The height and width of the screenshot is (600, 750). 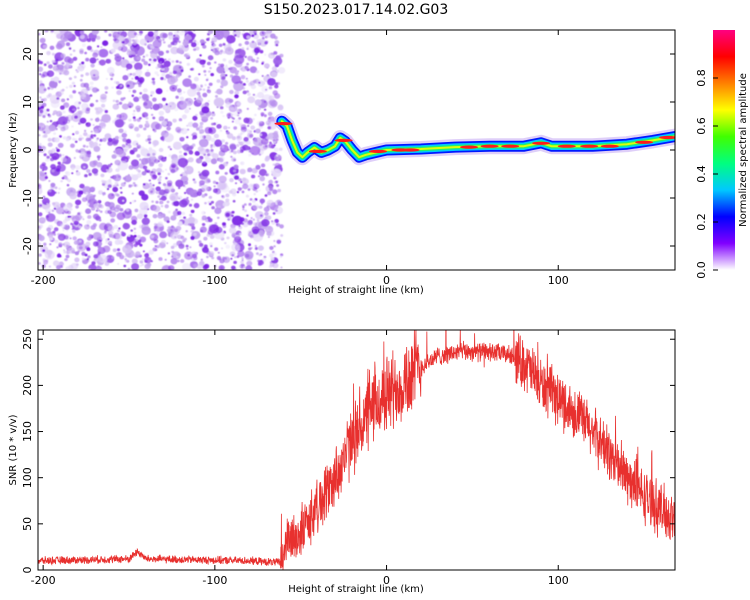 I want to click on spectrogram-noise, so click(x=162, y=150).